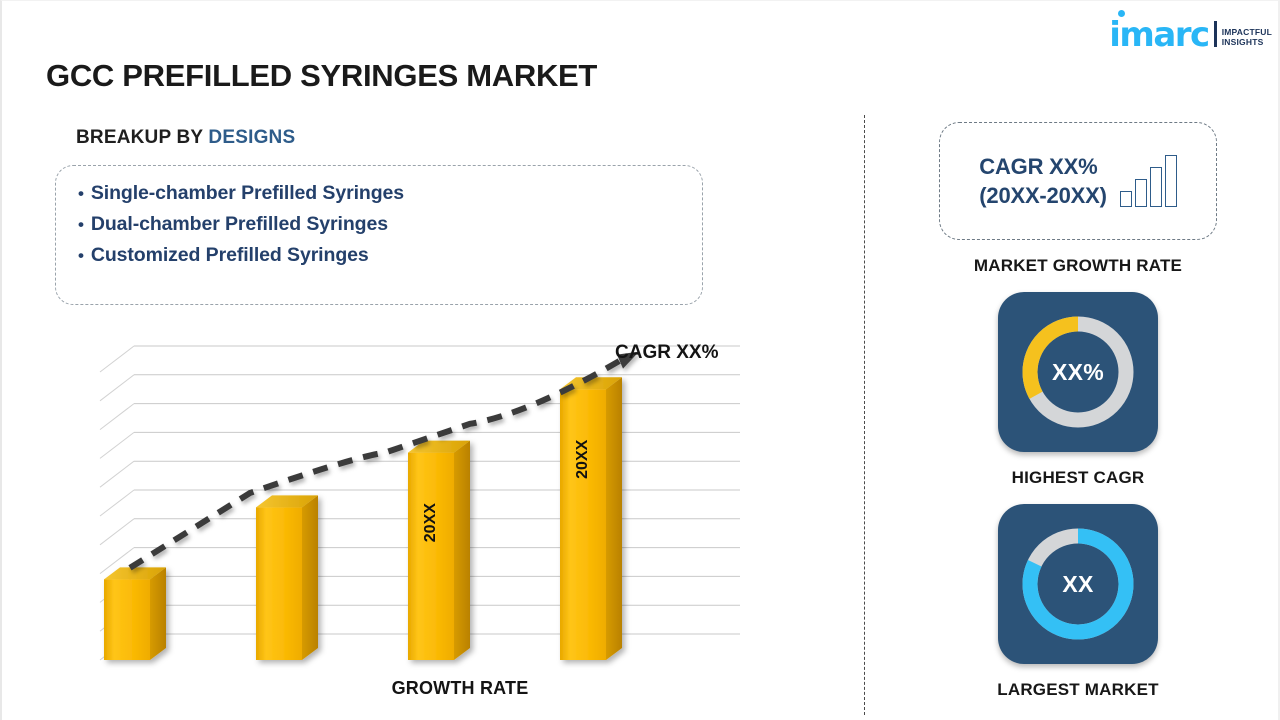 This screenshot has height=720, width=1280. What do you see at coordinates (1043, 181) in the screenshot?
I see `growth-rate-text: CAGR XX% (20XX-20XX)` at bounding box center [1043, 181].